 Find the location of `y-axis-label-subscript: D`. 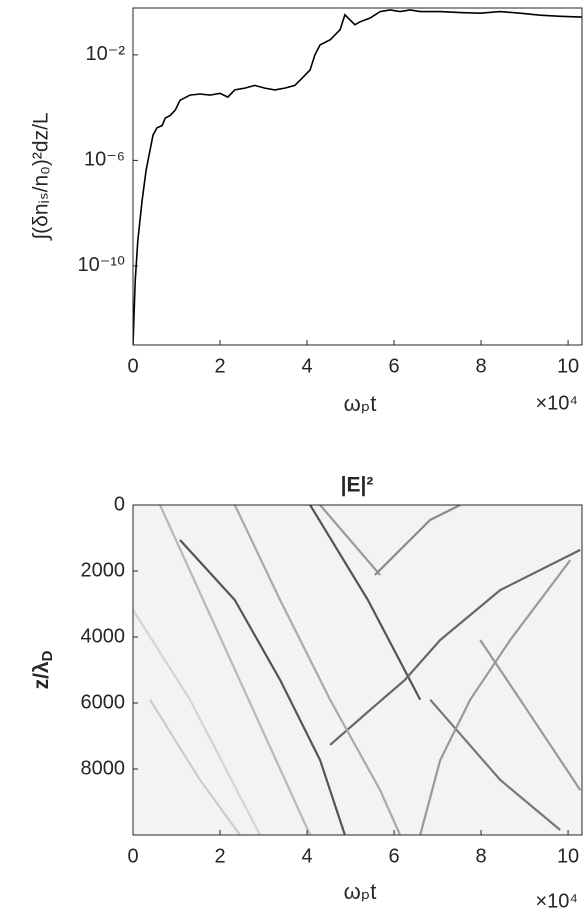

y-axis-label-subscript: D is located at coordinates (47, 655).